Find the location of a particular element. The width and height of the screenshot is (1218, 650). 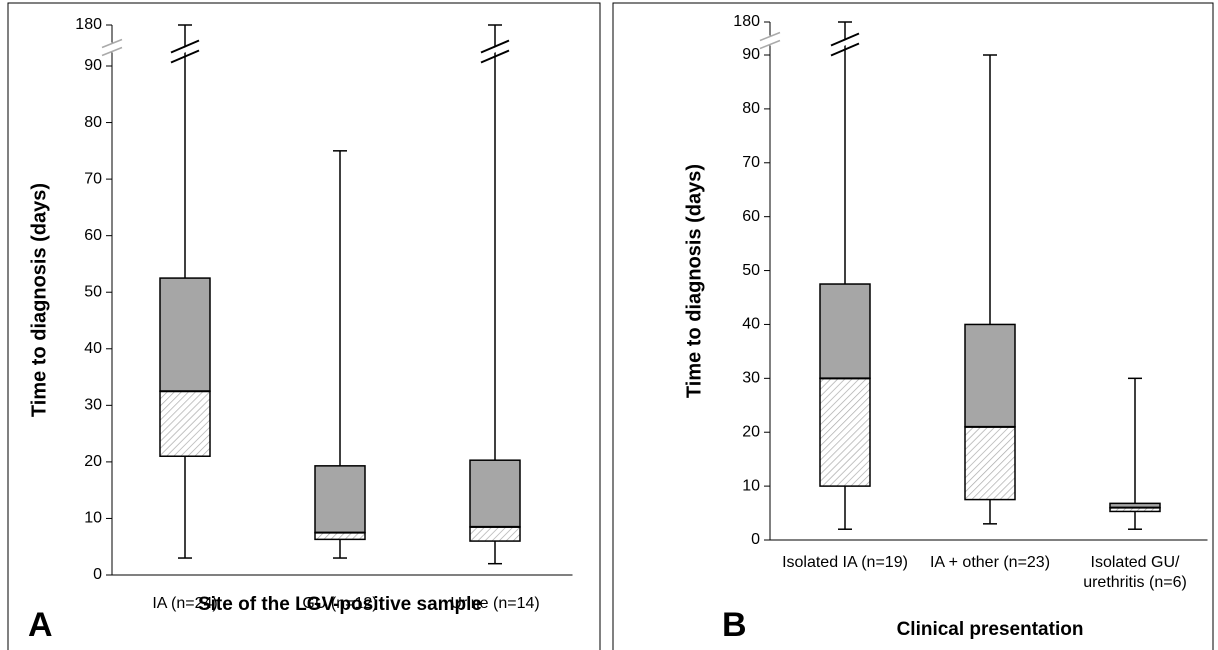

x-tick-label: Isolated IA (n=19) is located at coordinates (845, 562).